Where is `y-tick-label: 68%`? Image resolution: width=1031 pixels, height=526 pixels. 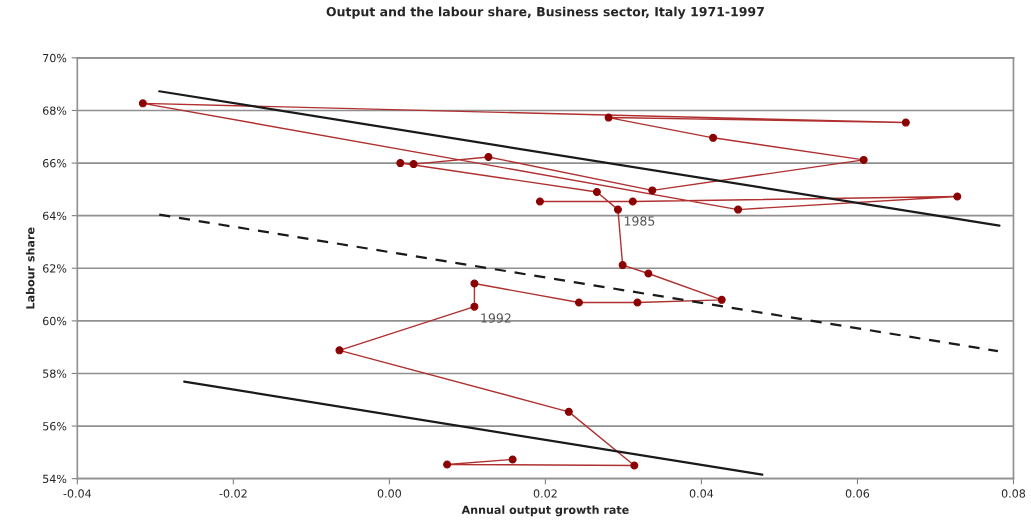 y-tick-label: 68% is located at coordinates (54, 110).